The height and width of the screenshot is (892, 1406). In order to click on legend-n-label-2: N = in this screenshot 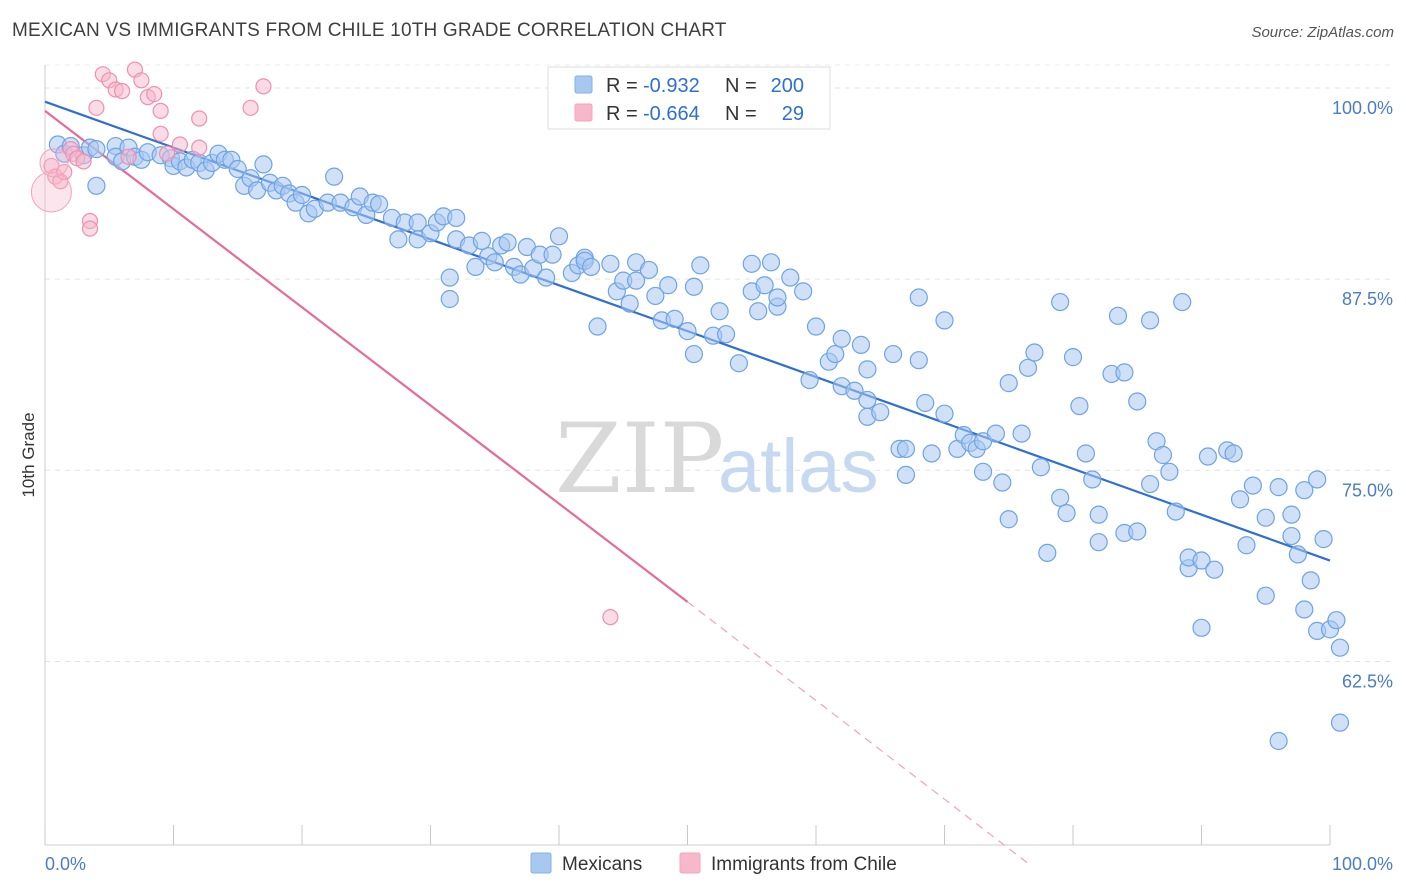, I will do `click(741, 114)`.